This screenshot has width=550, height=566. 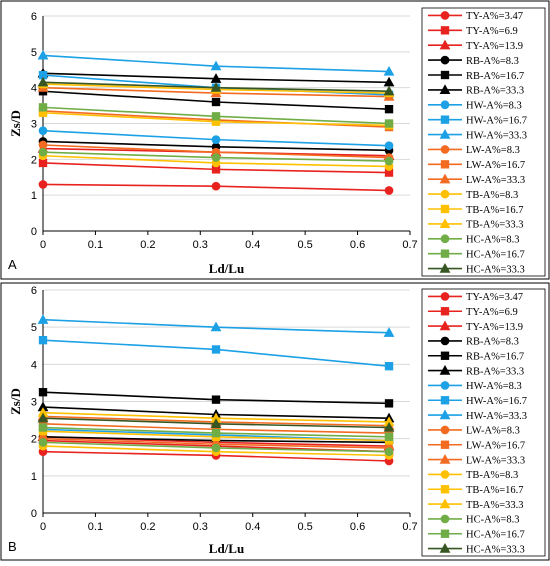 What do you see at coordinates (495, 269) in the screenshot?
I see `legend-label: HC-A%=33.3` at bounding box center [495, 269].